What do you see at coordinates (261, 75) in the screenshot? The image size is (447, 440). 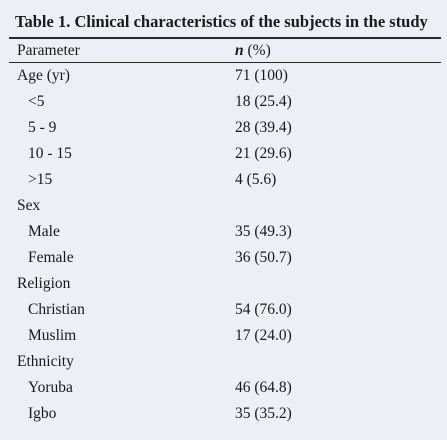 I see `row-value: 71 (100)` at bounding box center [261, 75].